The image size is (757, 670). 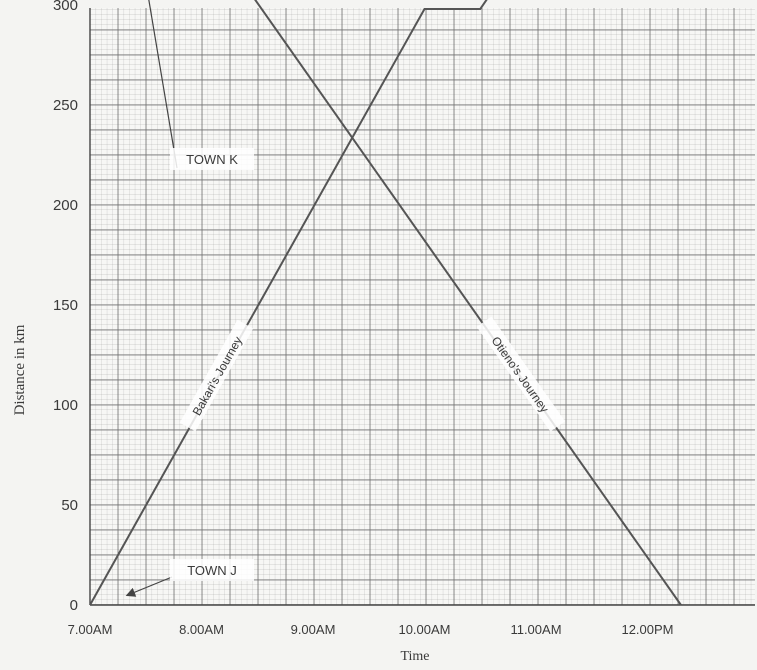 I want to click on x-tick-label: 12.00PM, so click(x=647, y=629).